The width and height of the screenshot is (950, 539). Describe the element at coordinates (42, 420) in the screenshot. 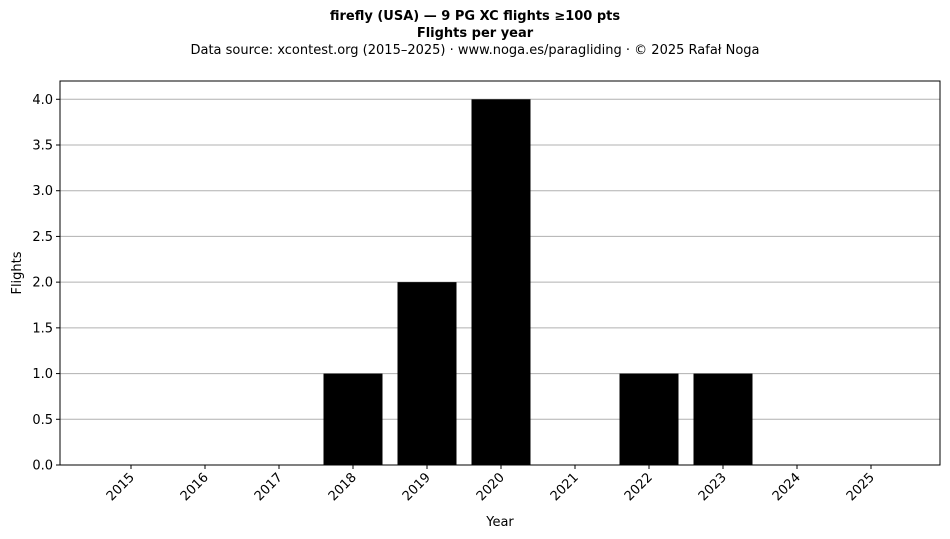

I see `y-tick-label: 0.5` at that location.